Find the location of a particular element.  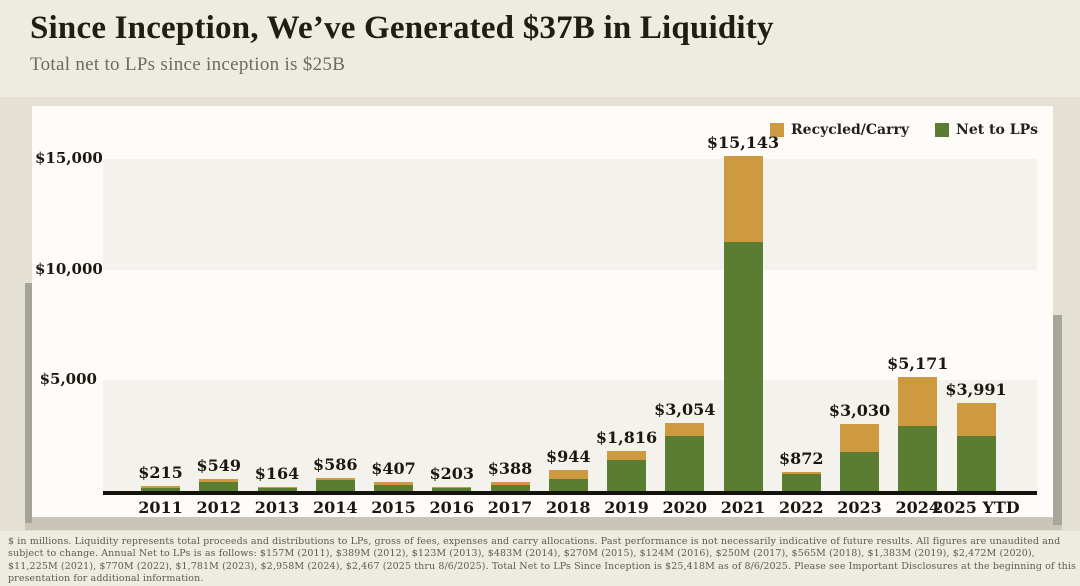

bar-2021-net-to-lps is located at coordinates (743, 366).